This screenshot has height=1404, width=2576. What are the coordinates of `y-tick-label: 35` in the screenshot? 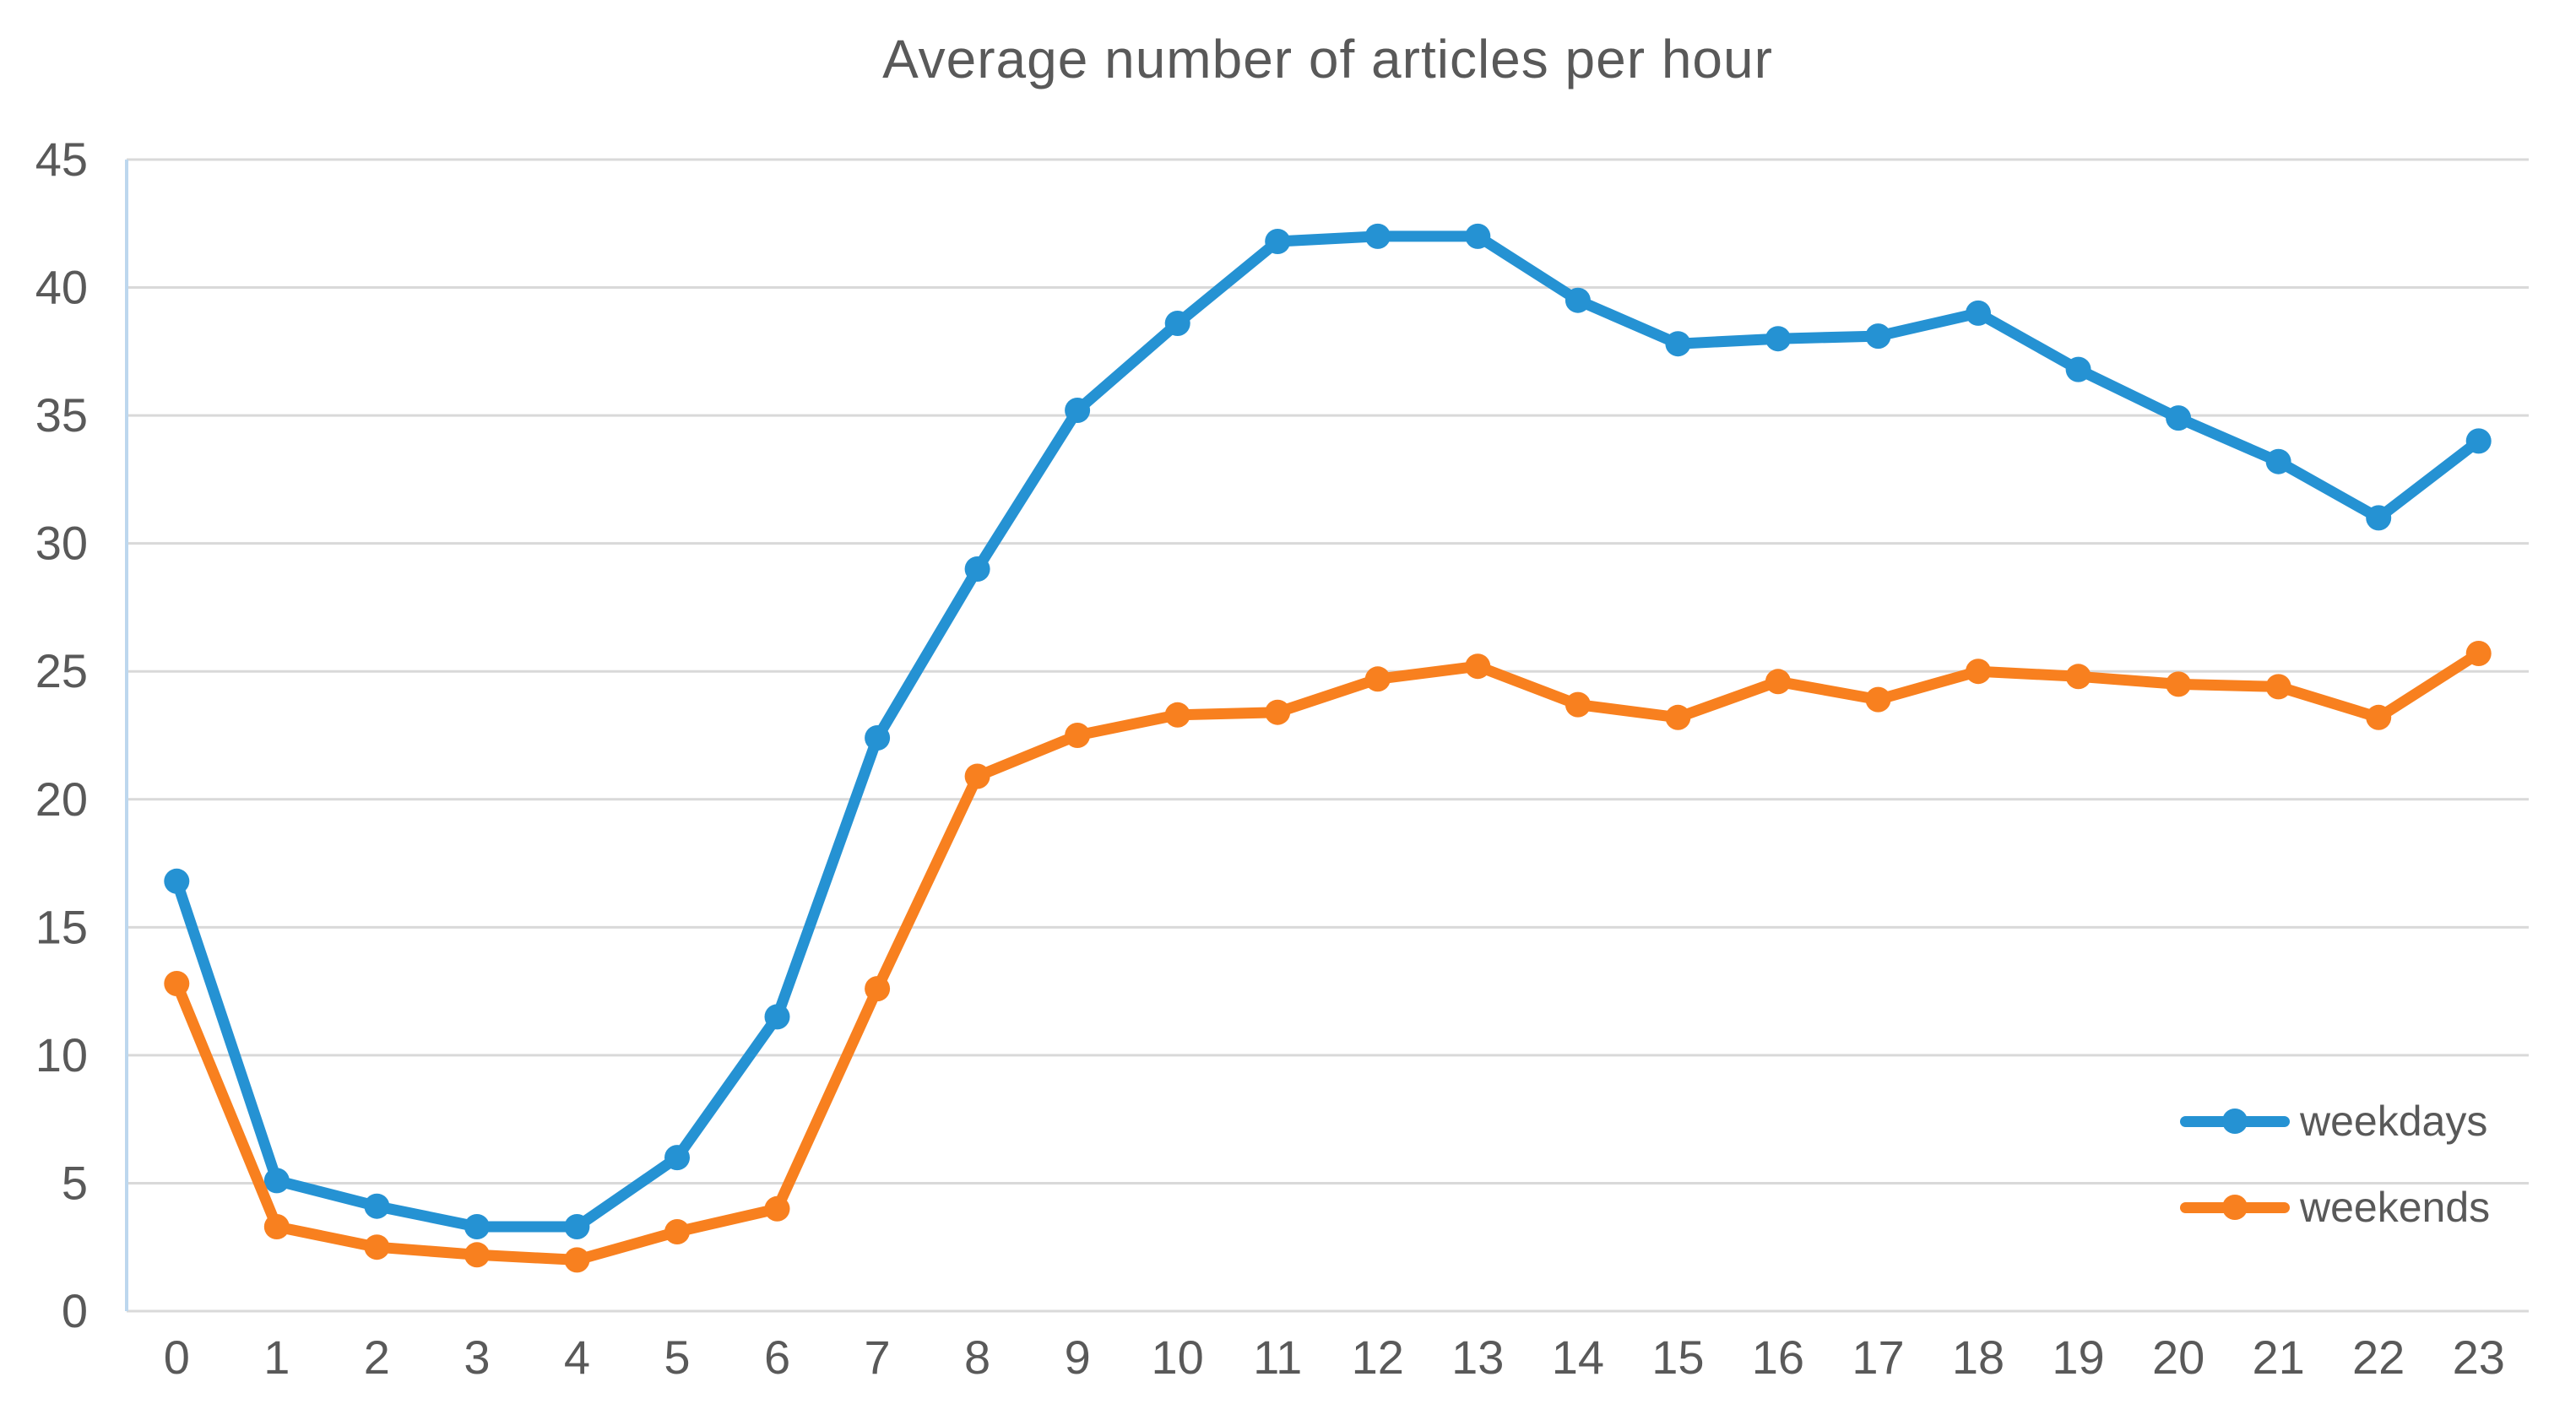 It's located at (62, 415).